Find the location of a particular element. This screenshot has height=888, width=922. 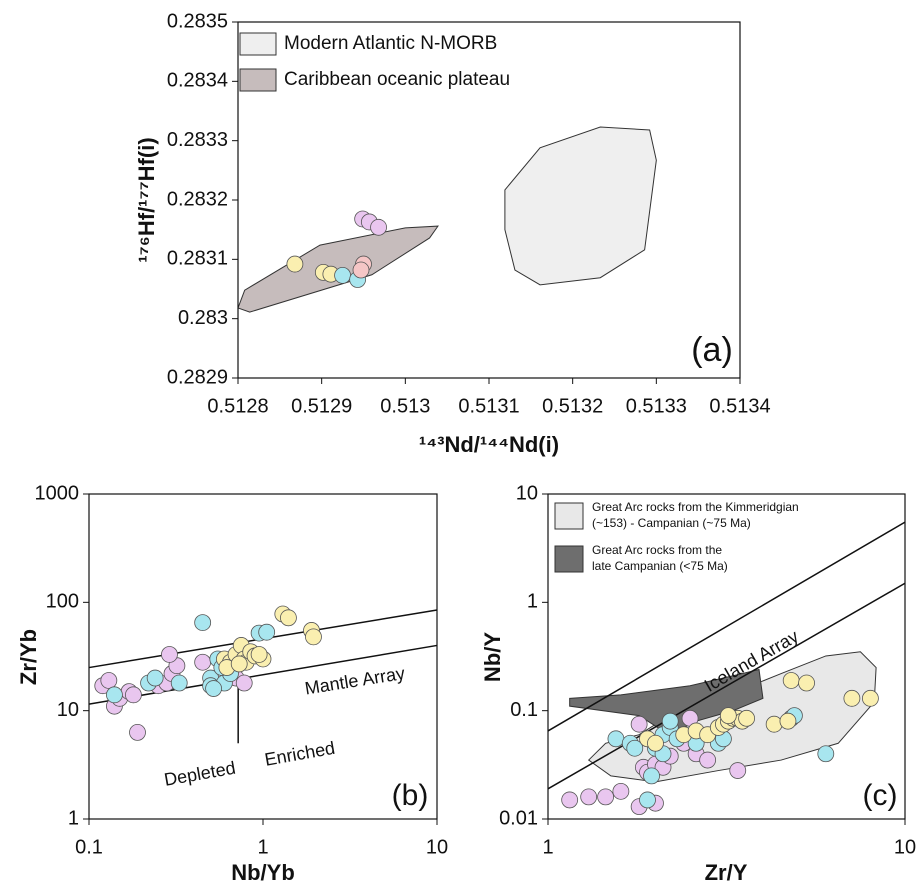

y-tick-label: 100 is located at coordinates (62, 602).